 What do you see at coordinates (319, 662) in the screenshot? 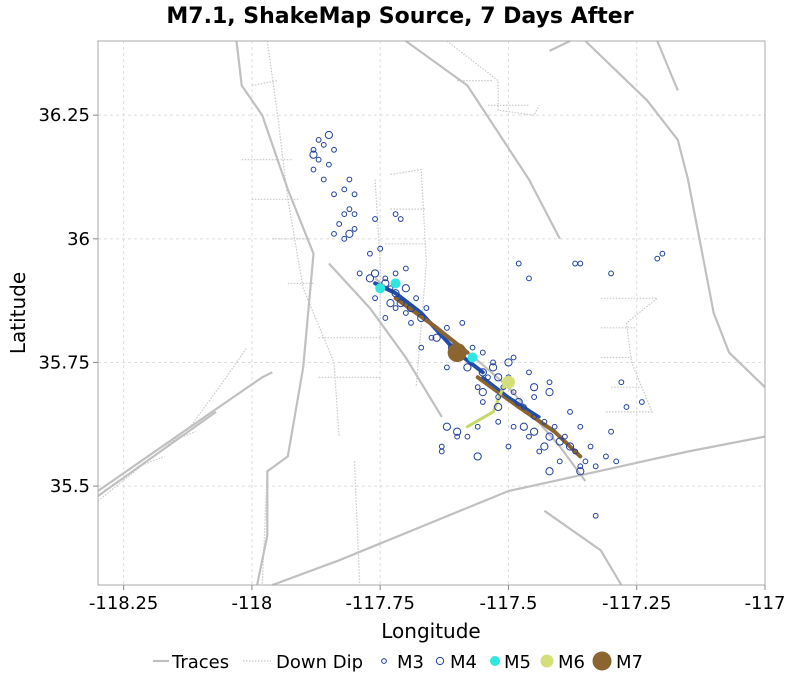
I see `legend-label-downdip: Down Dip` at bounding box center [319, 662].